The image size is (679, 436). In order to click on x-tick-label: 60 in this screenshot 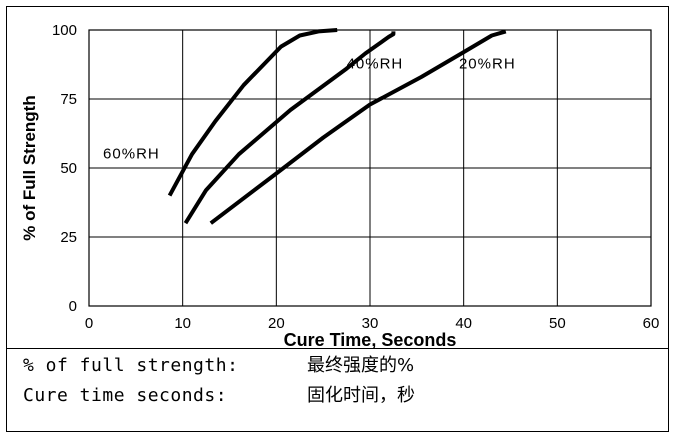, I will do `click(651, 323)`.